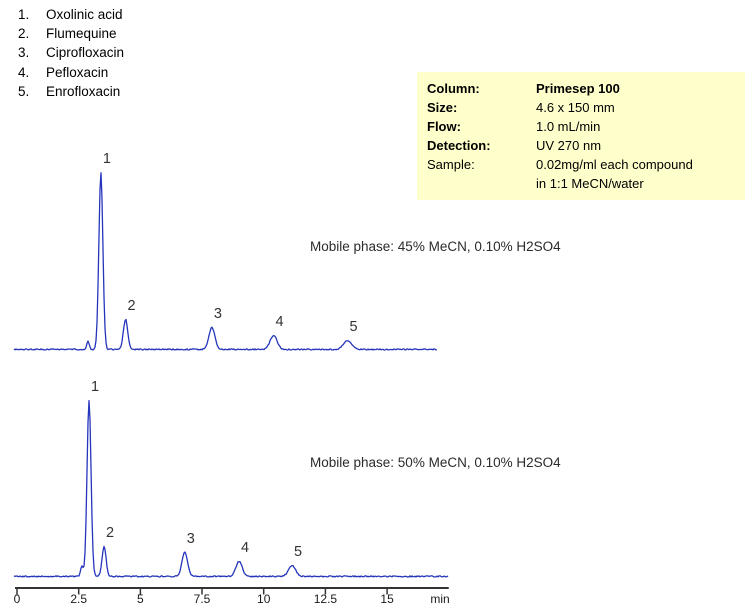 The image size is (752, 608). What do you see at coordinates (387, 599) in the screenshot?
I see `axis-tick-label-15: 15` at bounding box center [387, 599].